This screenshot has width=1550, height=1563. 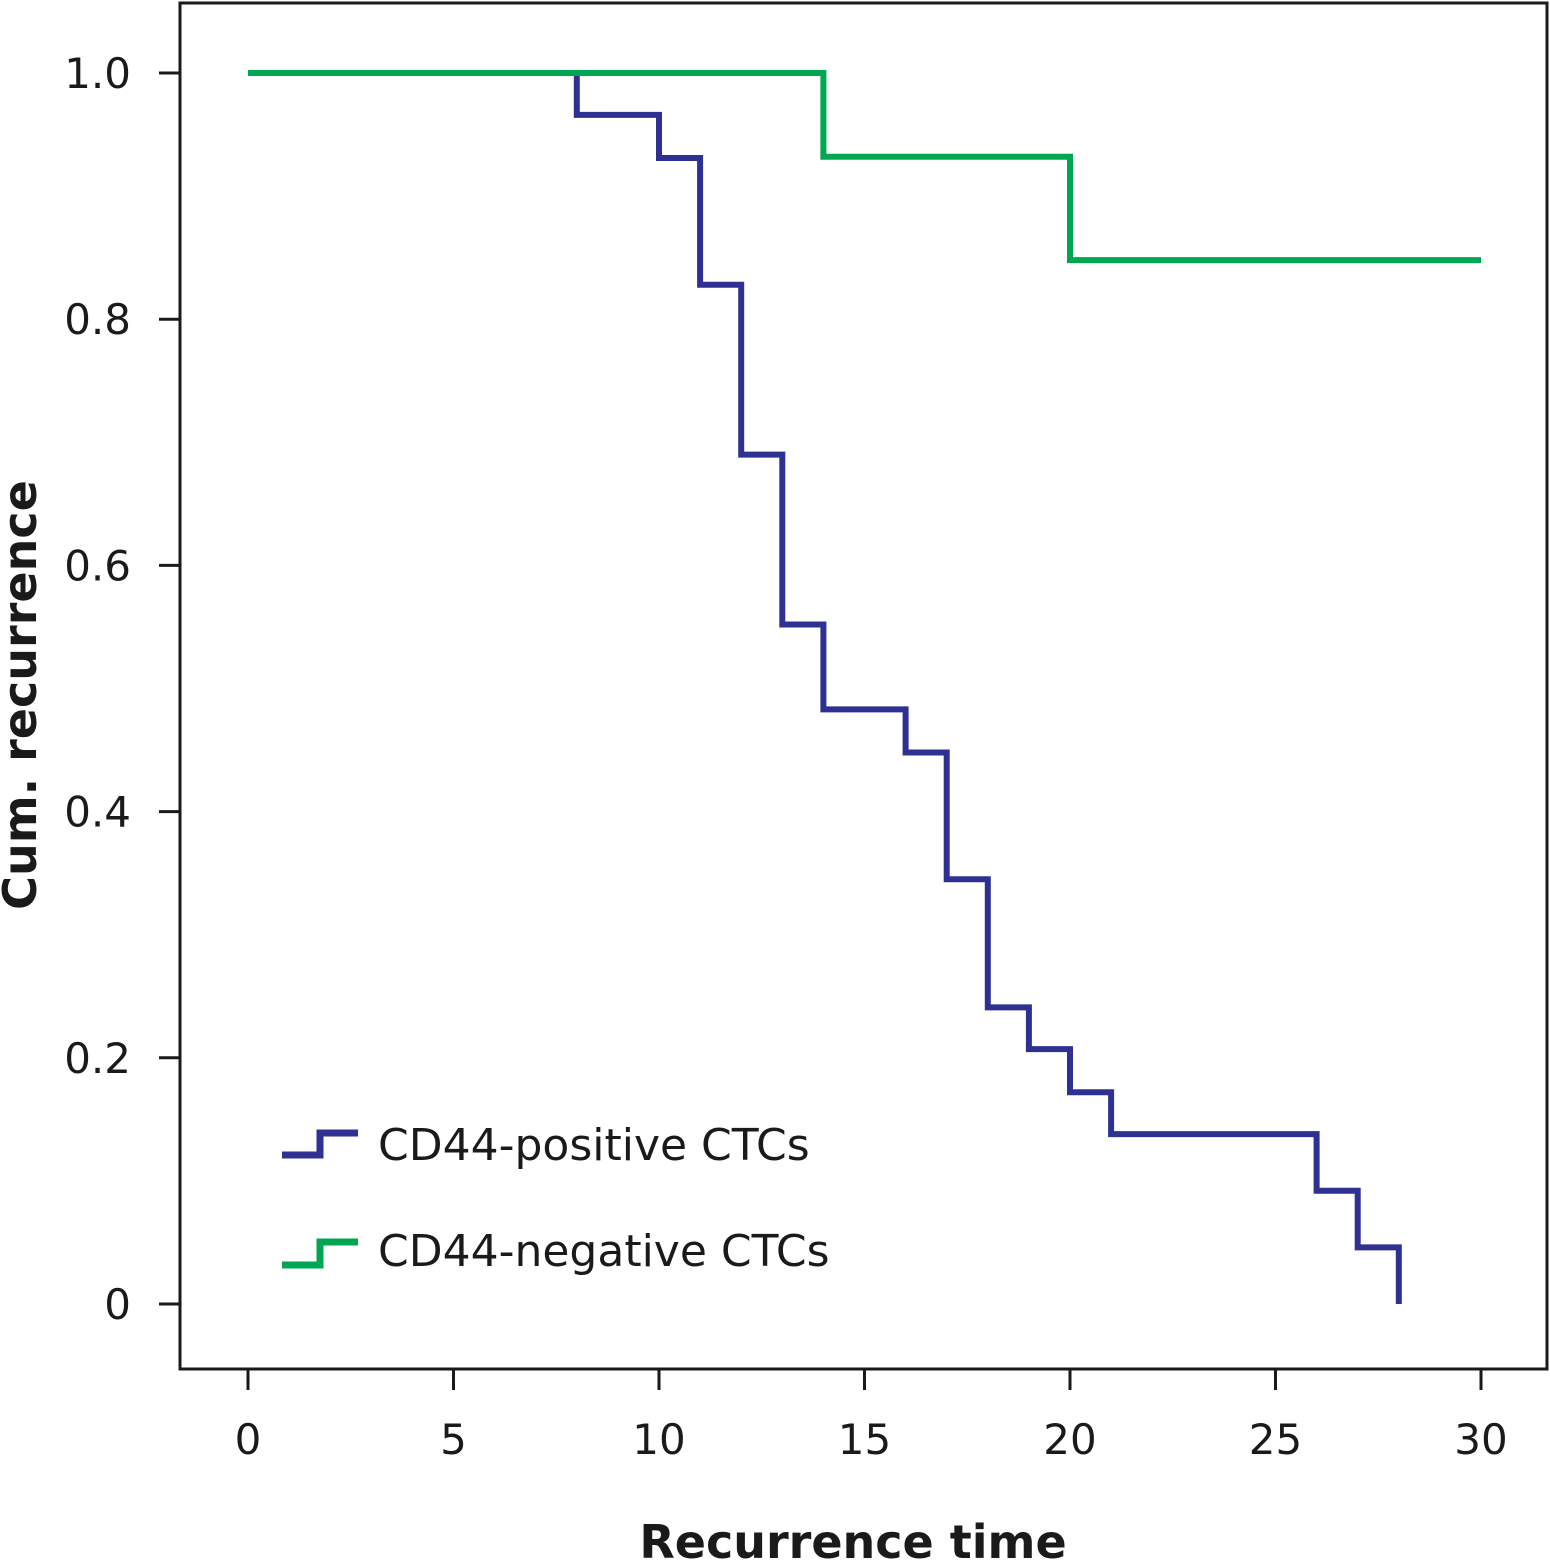 I want to click on x-tick-label: 20, so click(x=1069, y=1439).